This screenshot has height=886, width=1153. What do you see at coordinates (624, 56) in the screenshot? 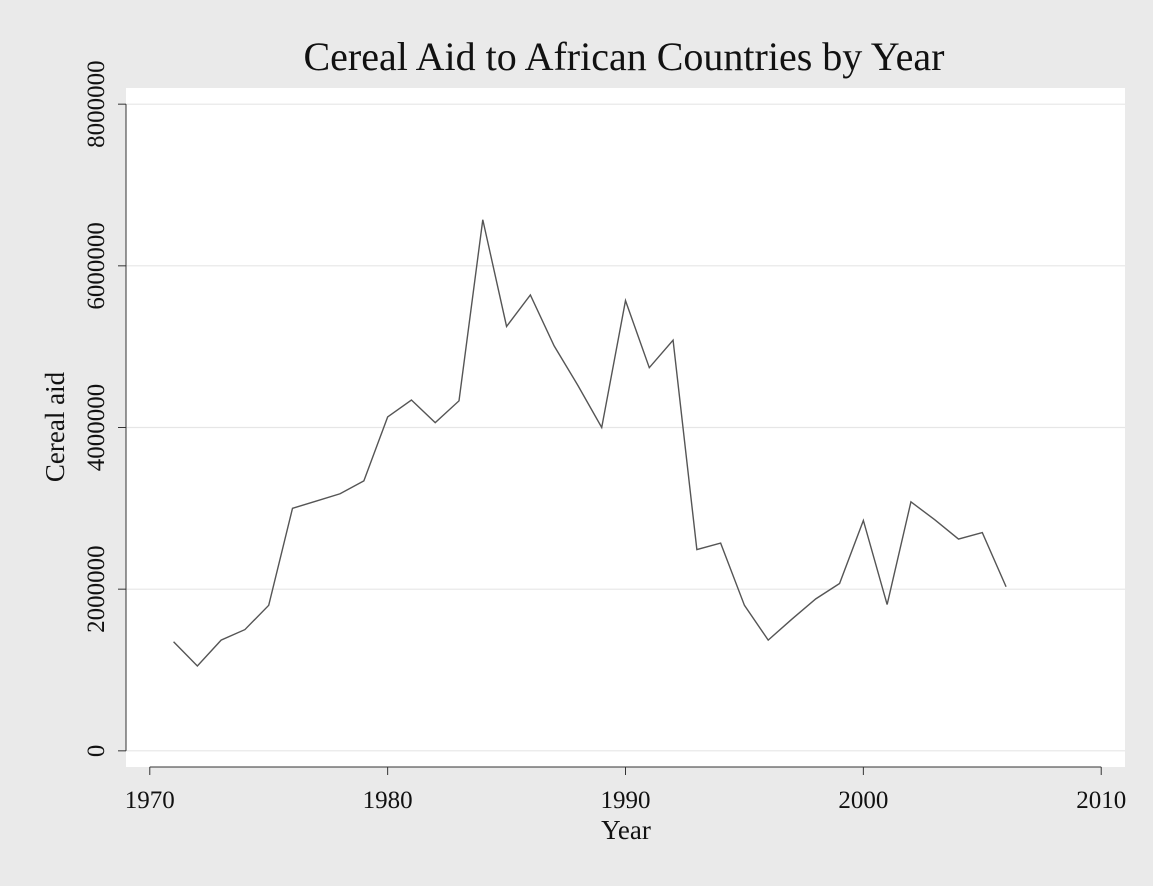
I see `chart-title: Cereal Aid to African Countries by Year` at bounding box center [624, 56].